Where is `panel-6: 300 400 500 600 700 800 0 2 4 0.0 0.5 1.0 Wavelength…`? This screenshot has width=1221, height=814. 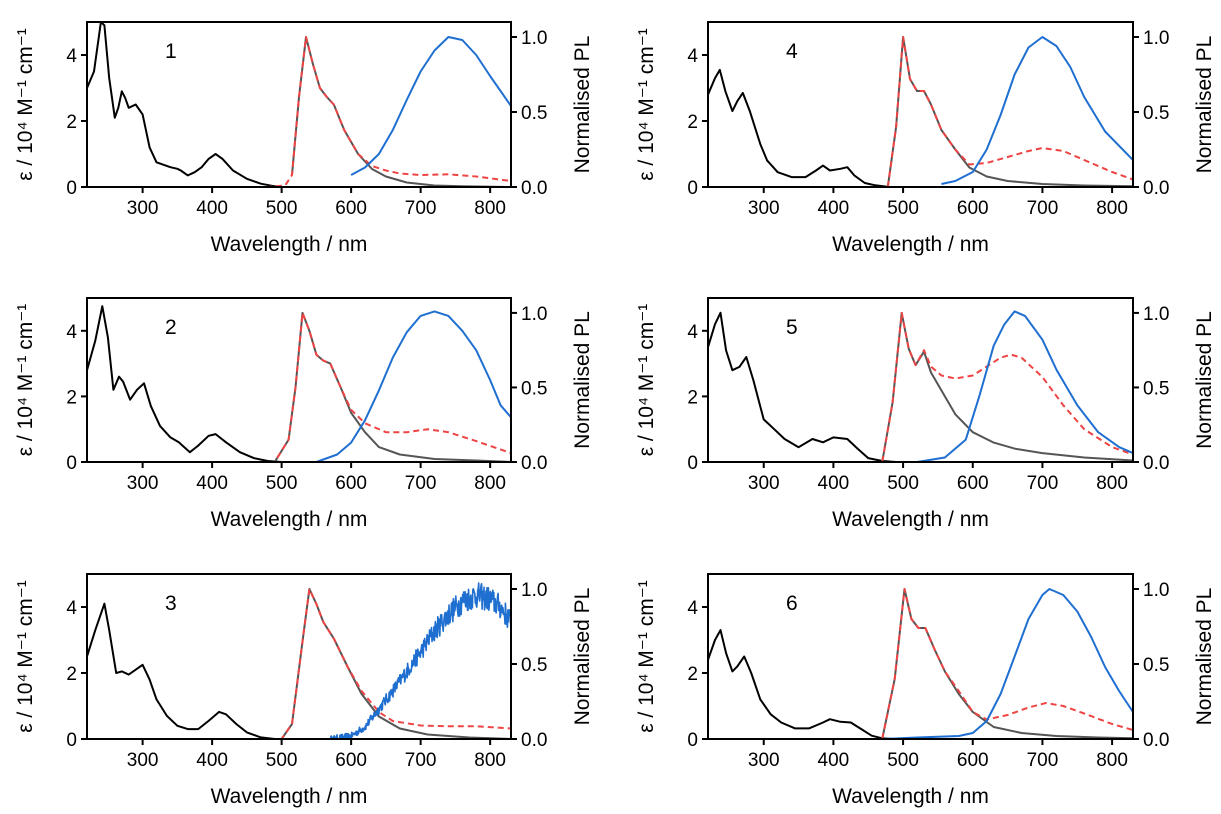
panel-6: 300 400 500 600 700 800 0 2 4 0.0 0.5 1.0 Wavelength… is located at coordinates (925, 690).